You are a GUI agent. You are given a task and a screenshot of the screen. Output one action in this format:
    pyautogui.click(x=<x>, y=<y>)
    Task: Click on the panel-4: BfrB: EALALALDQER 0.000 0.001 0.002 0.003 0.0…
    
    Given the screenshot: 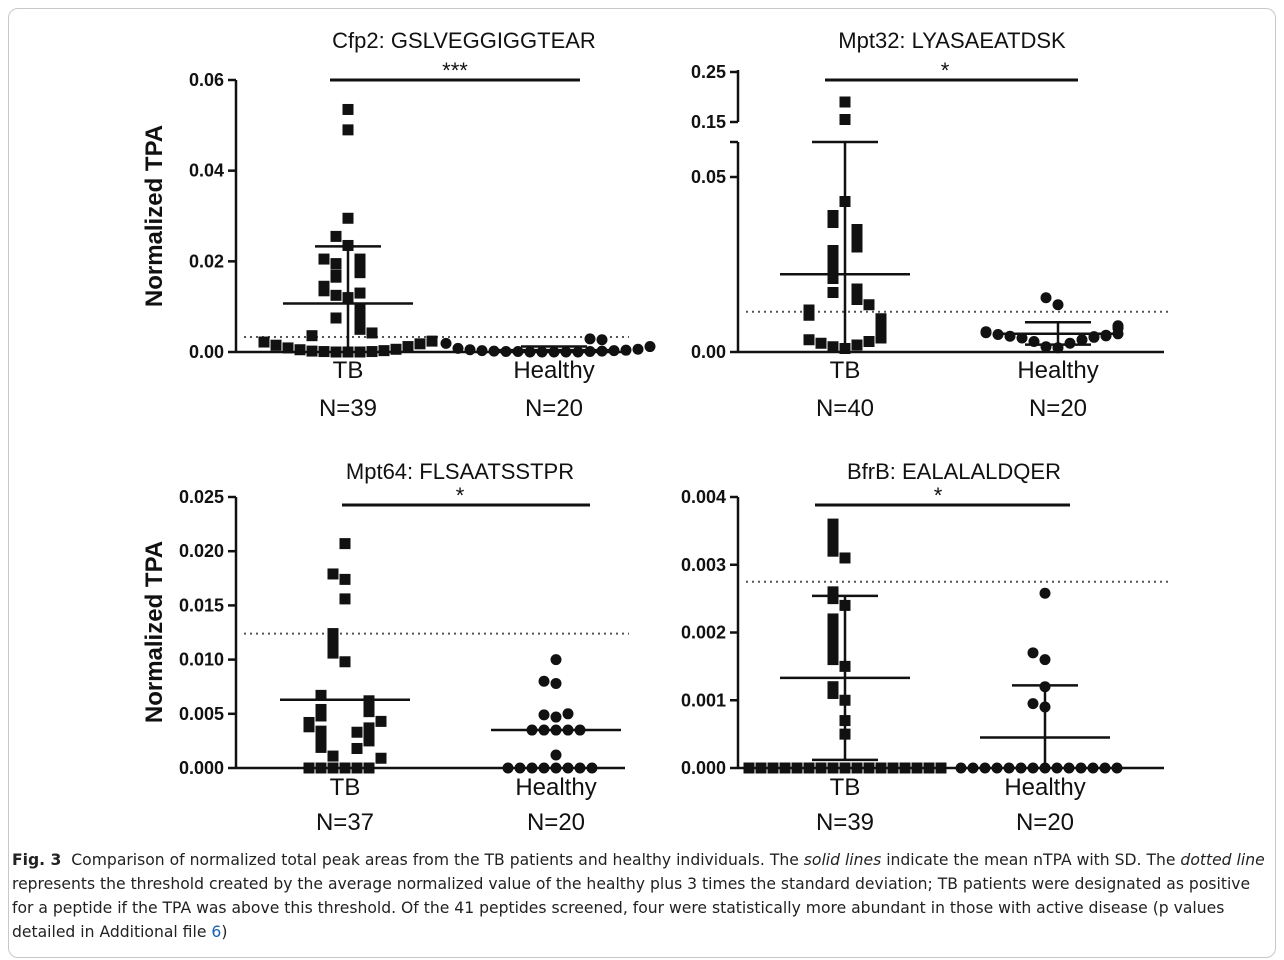 What is the action you would take?
    pyautogui.click(x=924, y=647)
    